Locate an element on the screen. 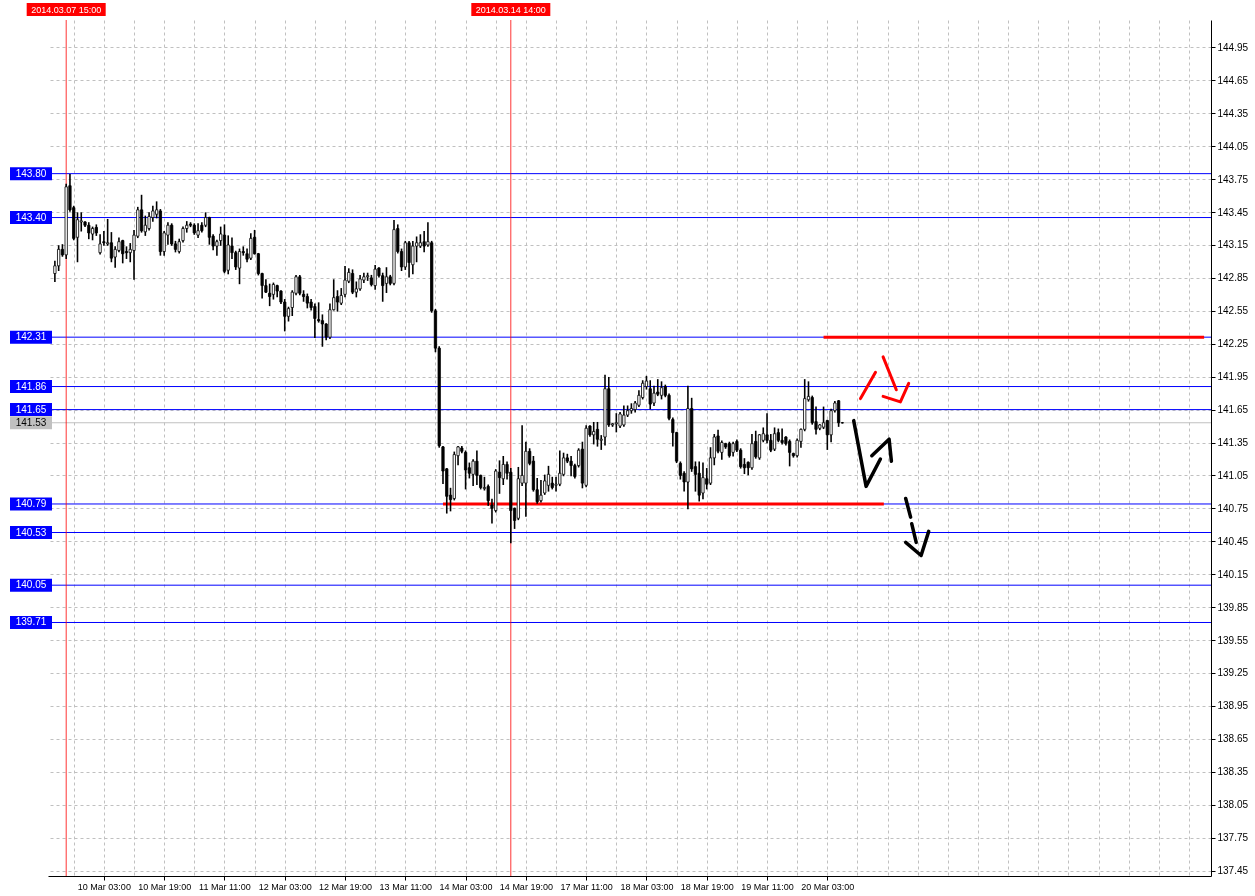  ref-line-label: 141.86 is located at coordinates (31, 386).